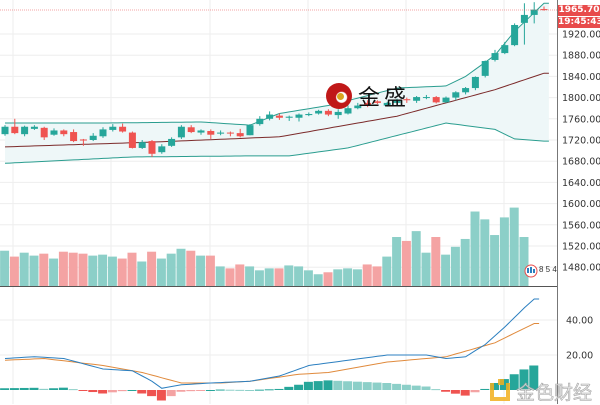  I want to click on countdown-tag: 19:45:43, so click(579, 22).